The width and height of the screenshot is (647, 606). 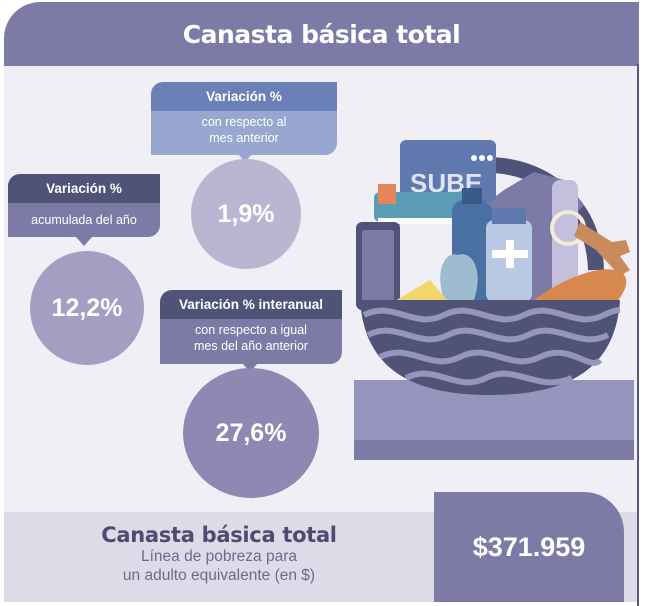 I want to click on monthly-variation-description-line1: con respecto al, so click(x=244, y=122).